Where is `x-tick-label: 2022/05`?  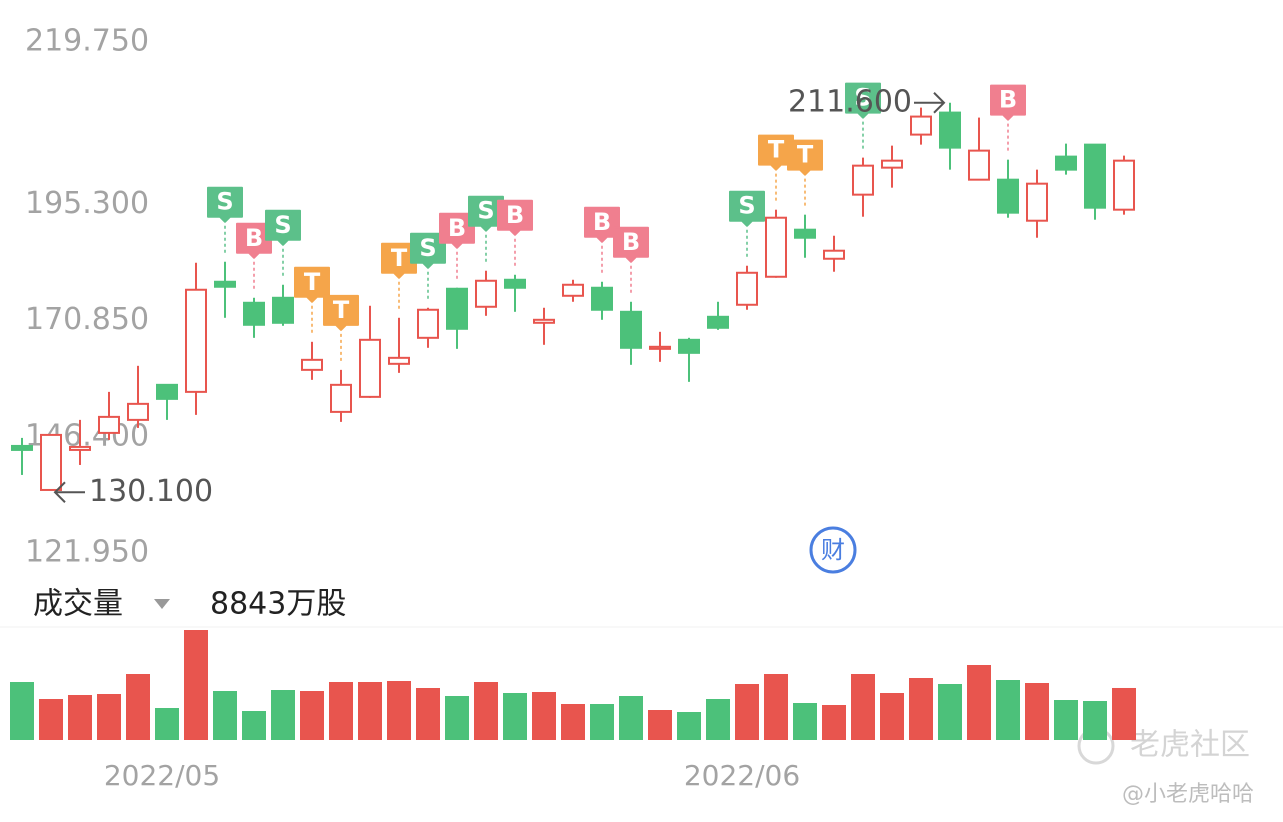 x-tick-label: 2022/05 is located at coordinates (162, 775).